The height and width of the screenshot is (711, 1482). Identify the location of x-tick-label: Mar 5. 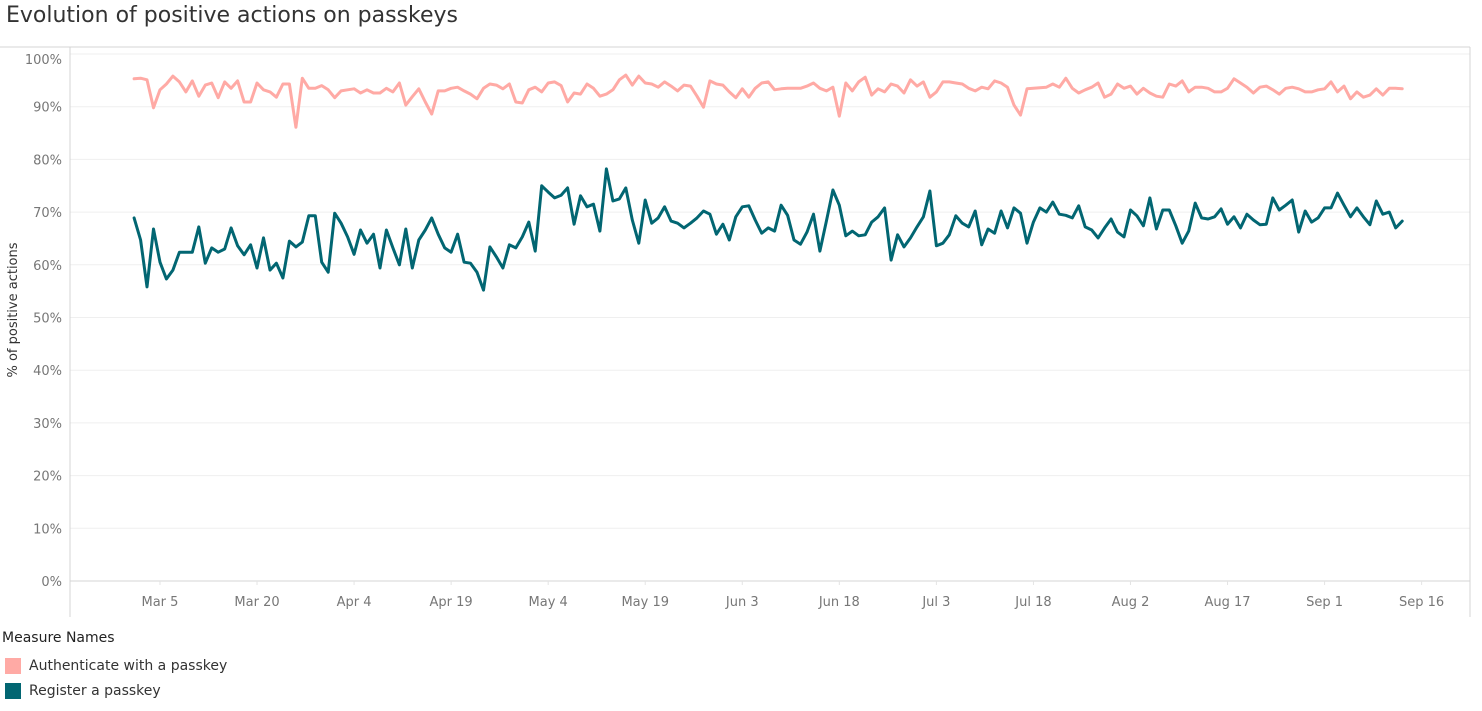
(160, 602).